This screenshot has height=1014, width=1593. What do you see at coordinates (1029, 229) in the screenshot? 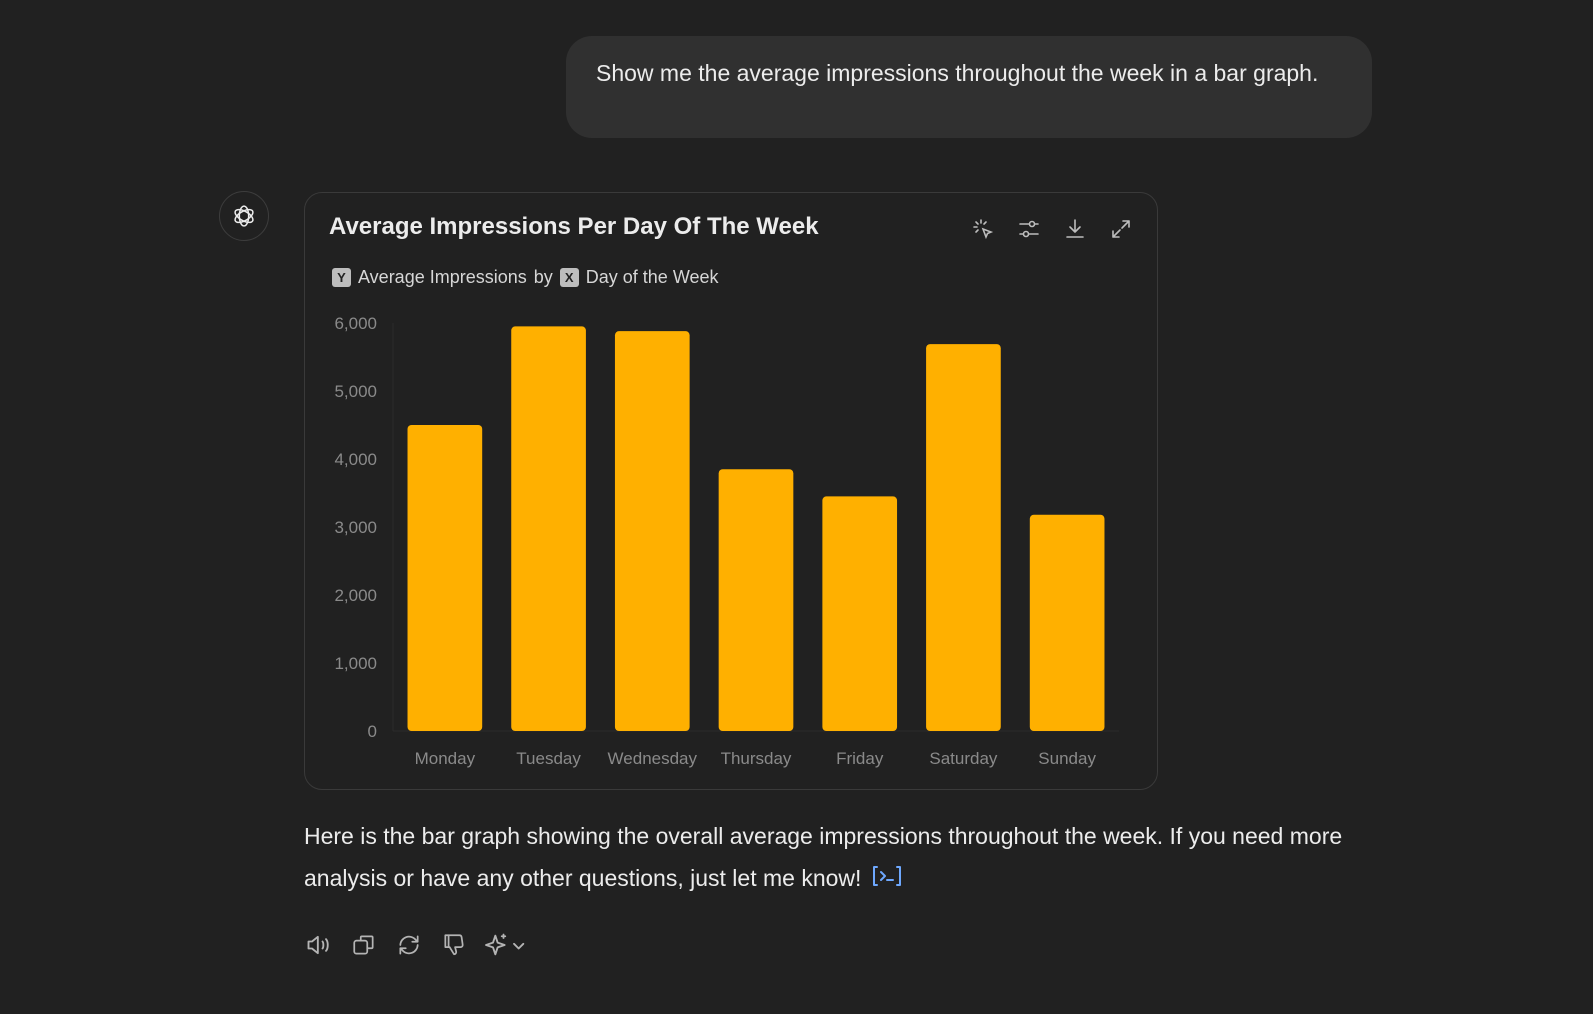
I see `adjust-icon` at bounding box center [1029, 229].